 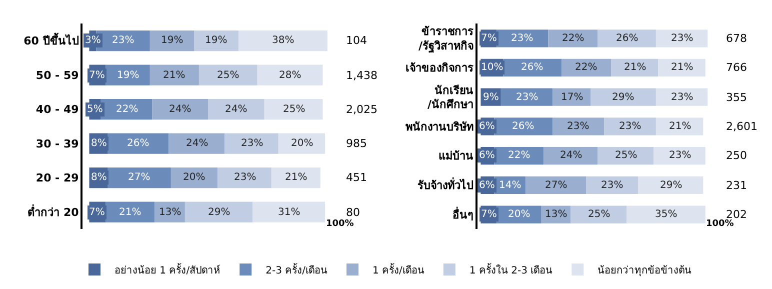 What do you see at coordinates (398, 269) in the screenshot?
I see `legend-label: 1 ครั้ง/เดือน` at bounding box center [398, 269].